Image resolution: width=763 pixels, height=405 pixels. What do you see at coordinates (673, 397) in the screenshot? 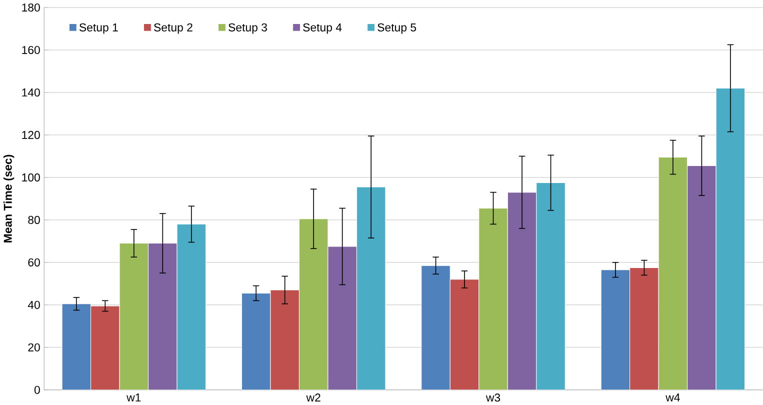
I see `x-tick-label: w4` at bounding box center [673, 397].